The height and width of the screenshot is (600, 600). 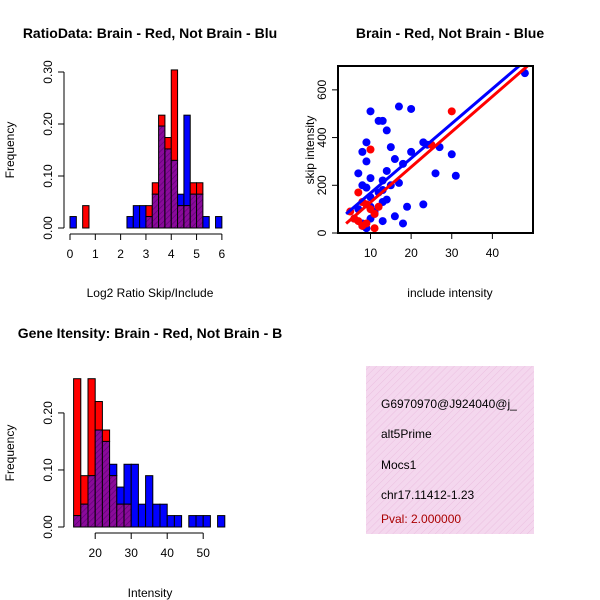 I want to click on intensity-histogram-x-tick-label: 40, so click(x=168, y=553).